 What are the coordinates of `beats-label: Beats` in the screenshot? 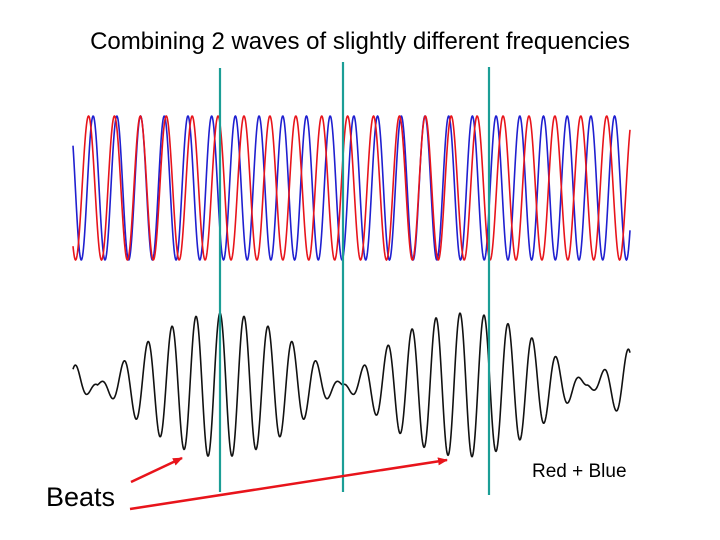 It's located at (81, 497).